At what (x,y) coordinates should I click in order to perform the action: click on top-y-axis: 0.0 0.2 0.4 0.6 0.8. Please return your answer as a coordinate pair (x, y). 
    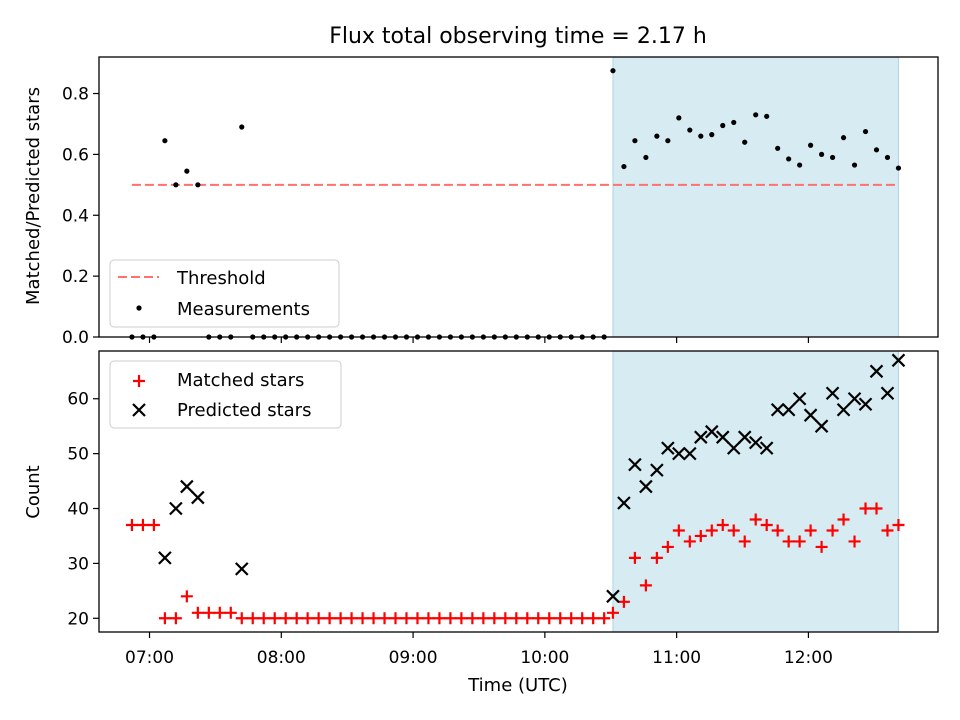
    Looking at the image, I should click on (80, 216).